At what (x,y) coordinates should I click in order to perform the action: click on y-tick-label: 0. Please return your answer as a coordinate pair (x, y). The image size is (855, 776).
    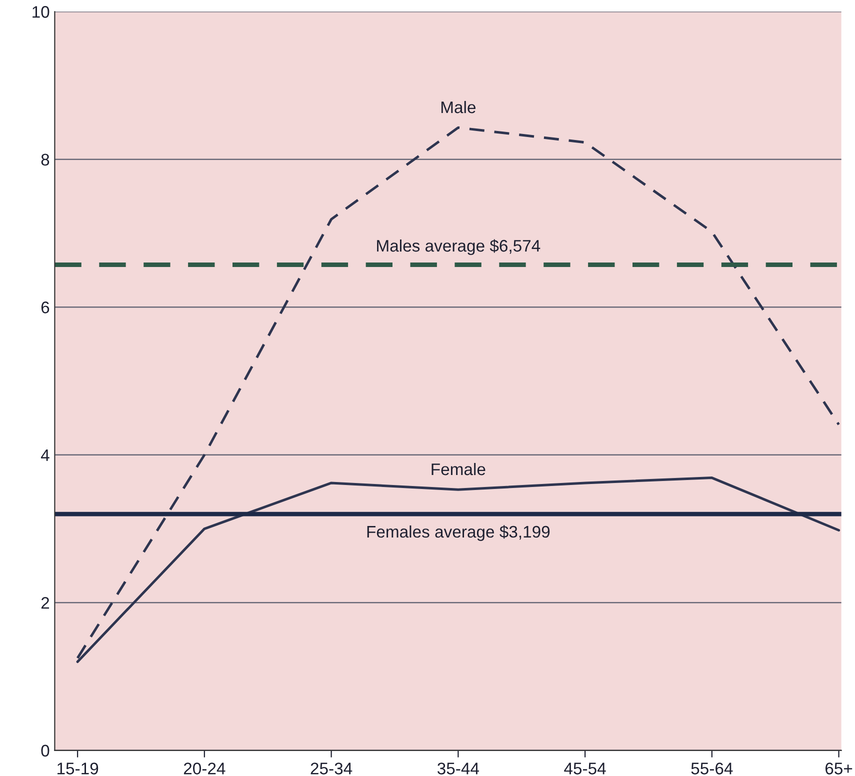
    Looking at the image, I should click on (45, 750).